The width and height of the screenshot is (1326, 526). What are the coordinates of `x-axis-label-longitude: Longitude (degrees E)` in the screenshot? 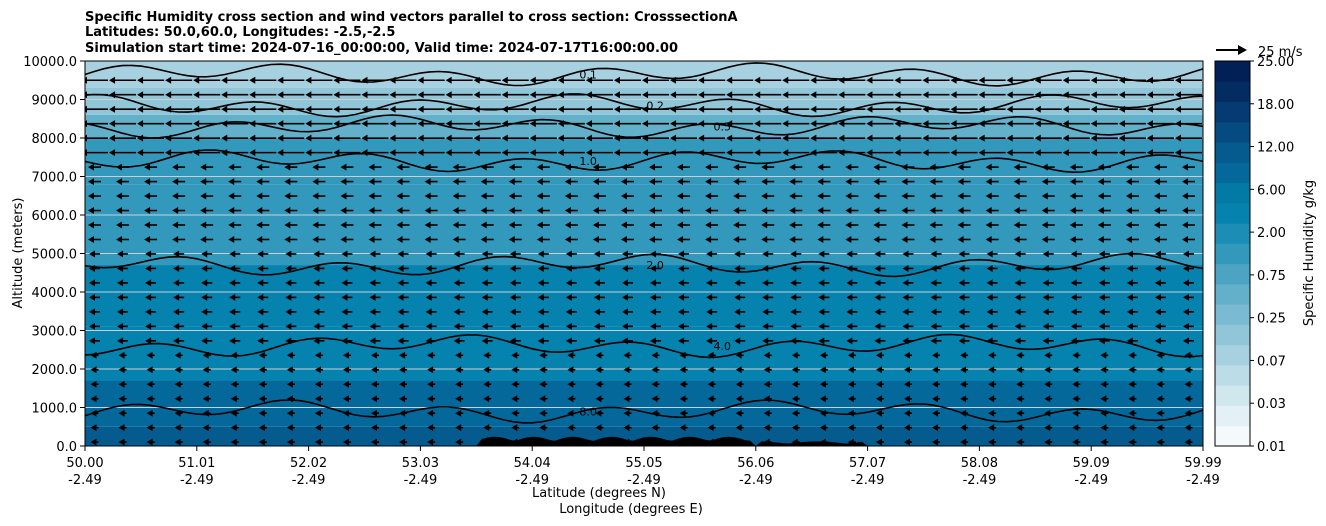 It's located at (631, 509).